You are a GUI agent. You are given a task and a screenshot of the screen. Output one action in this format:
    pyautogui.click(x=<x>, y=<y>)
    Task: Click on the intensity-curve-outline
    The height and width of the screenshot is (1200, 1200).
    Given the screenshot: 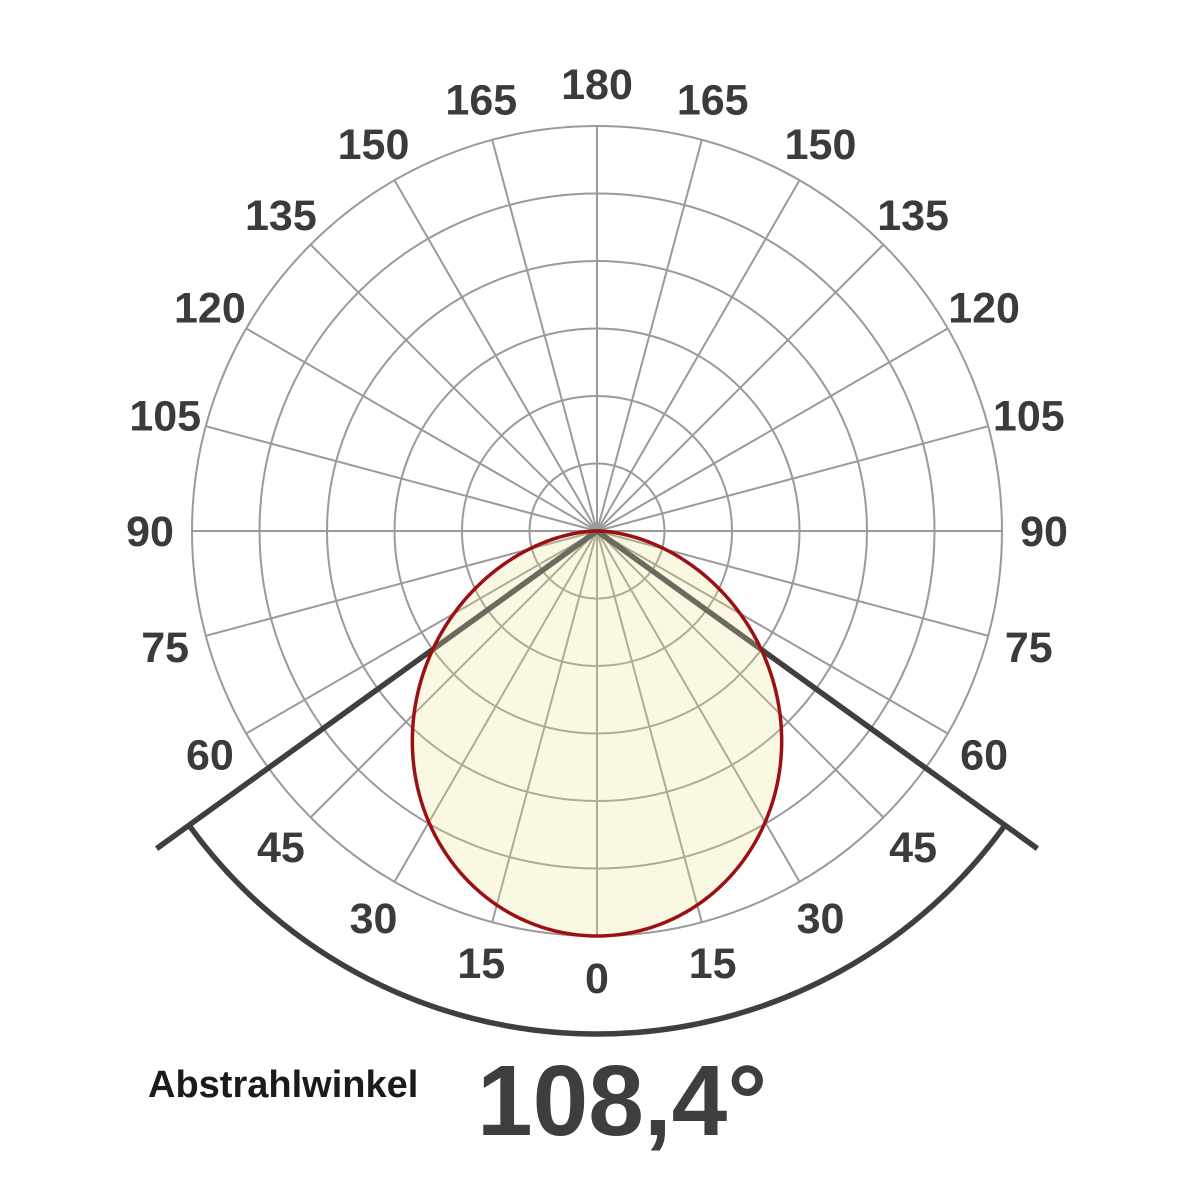 What is the action you would take?
    pyautogui.click(x=597, y=733)
    